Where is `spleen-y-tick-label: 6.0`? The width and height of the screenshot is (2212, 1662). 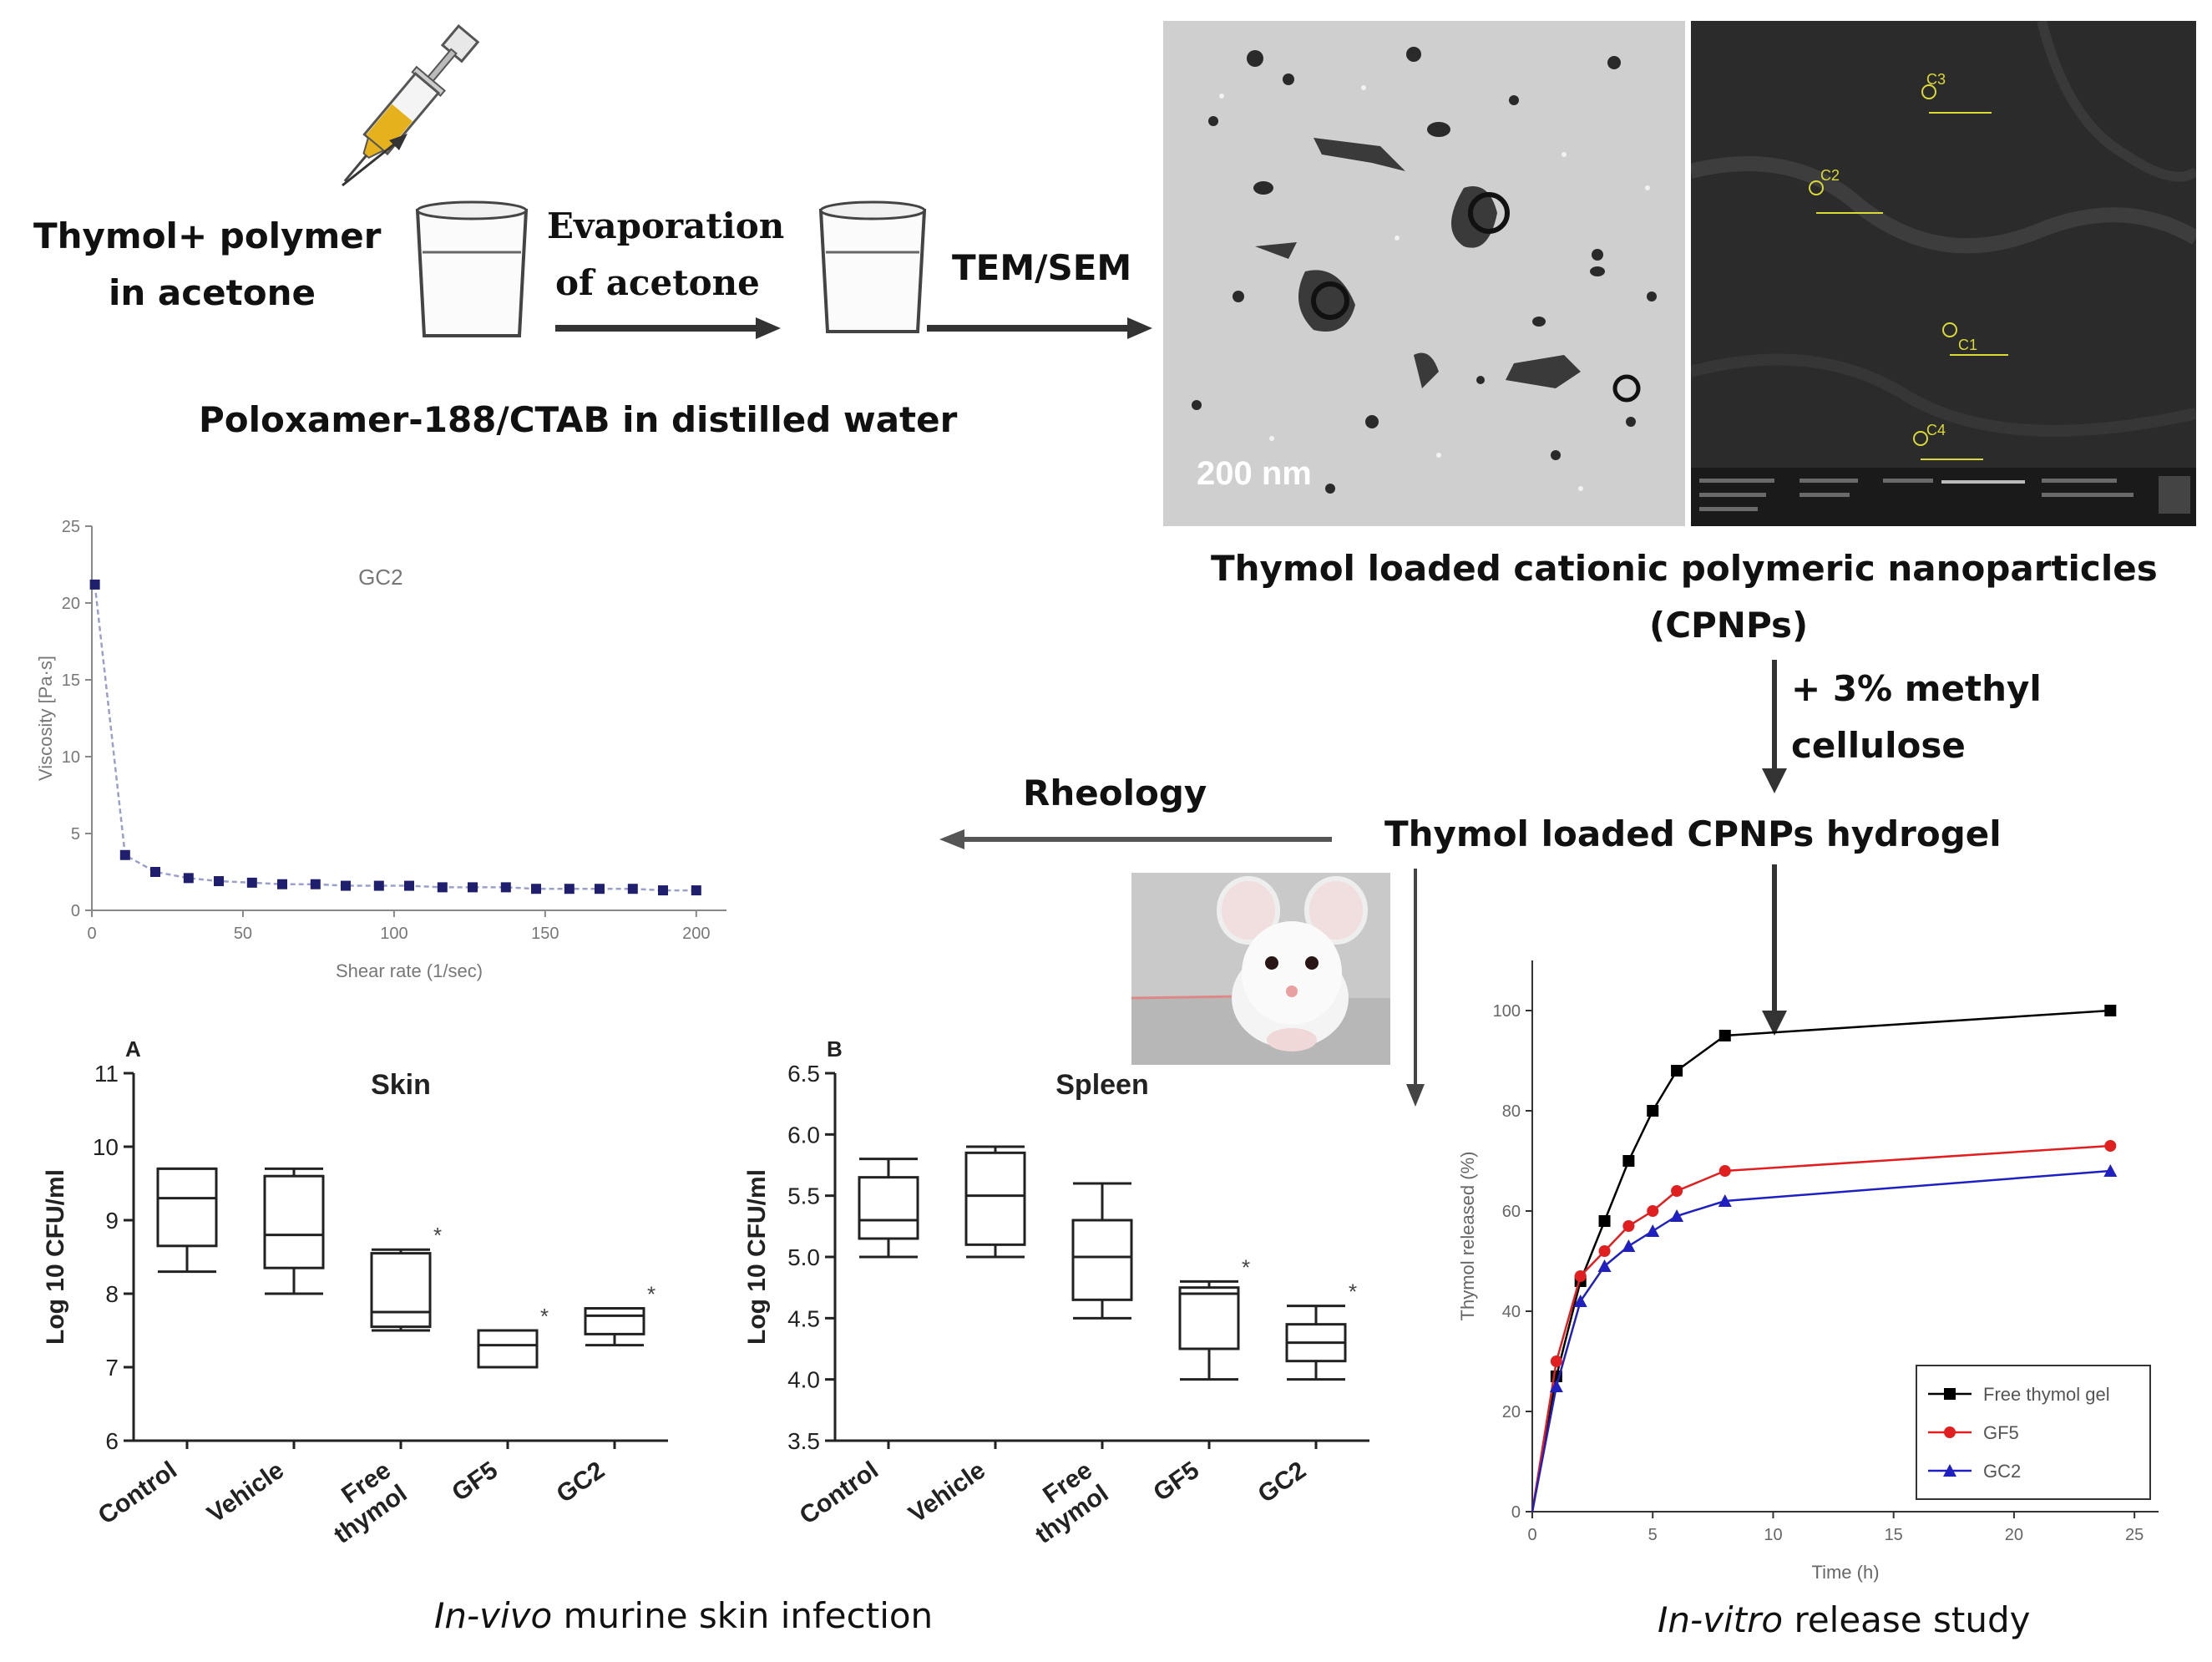
spleen-y-tick-label: 6.0 is located at coordinates (803, 1135).